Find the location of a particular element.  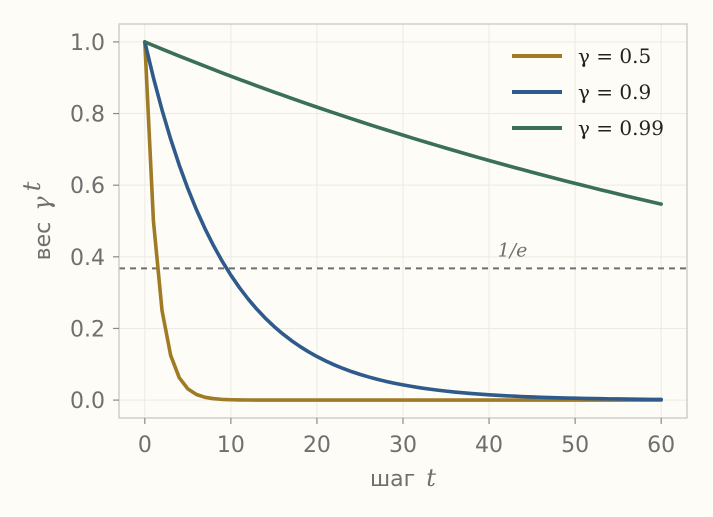

y-tick-label: 0.2 is located at coordinates (87, 329).